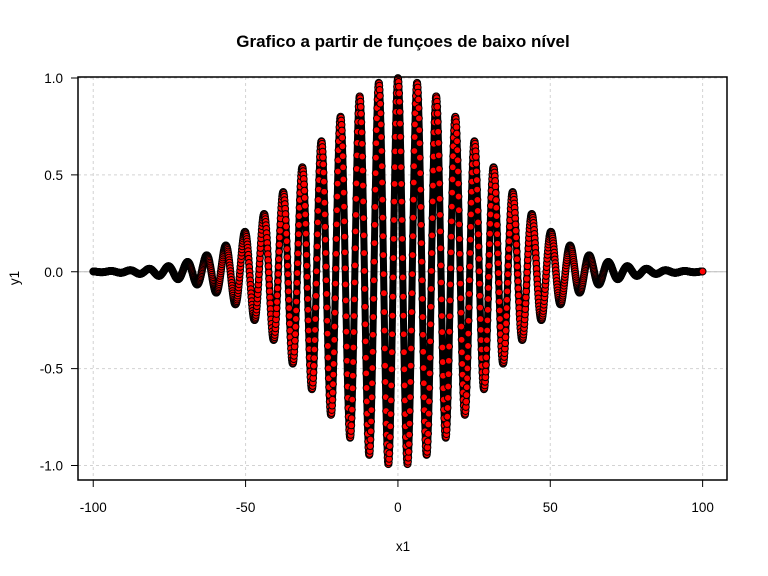 The height and width of the screenshot is (576, 768). What do you see at coordinates (53, 78) in the screenshot?
I see `y-tick-label: 1.0` at bounding box center [53, 78].